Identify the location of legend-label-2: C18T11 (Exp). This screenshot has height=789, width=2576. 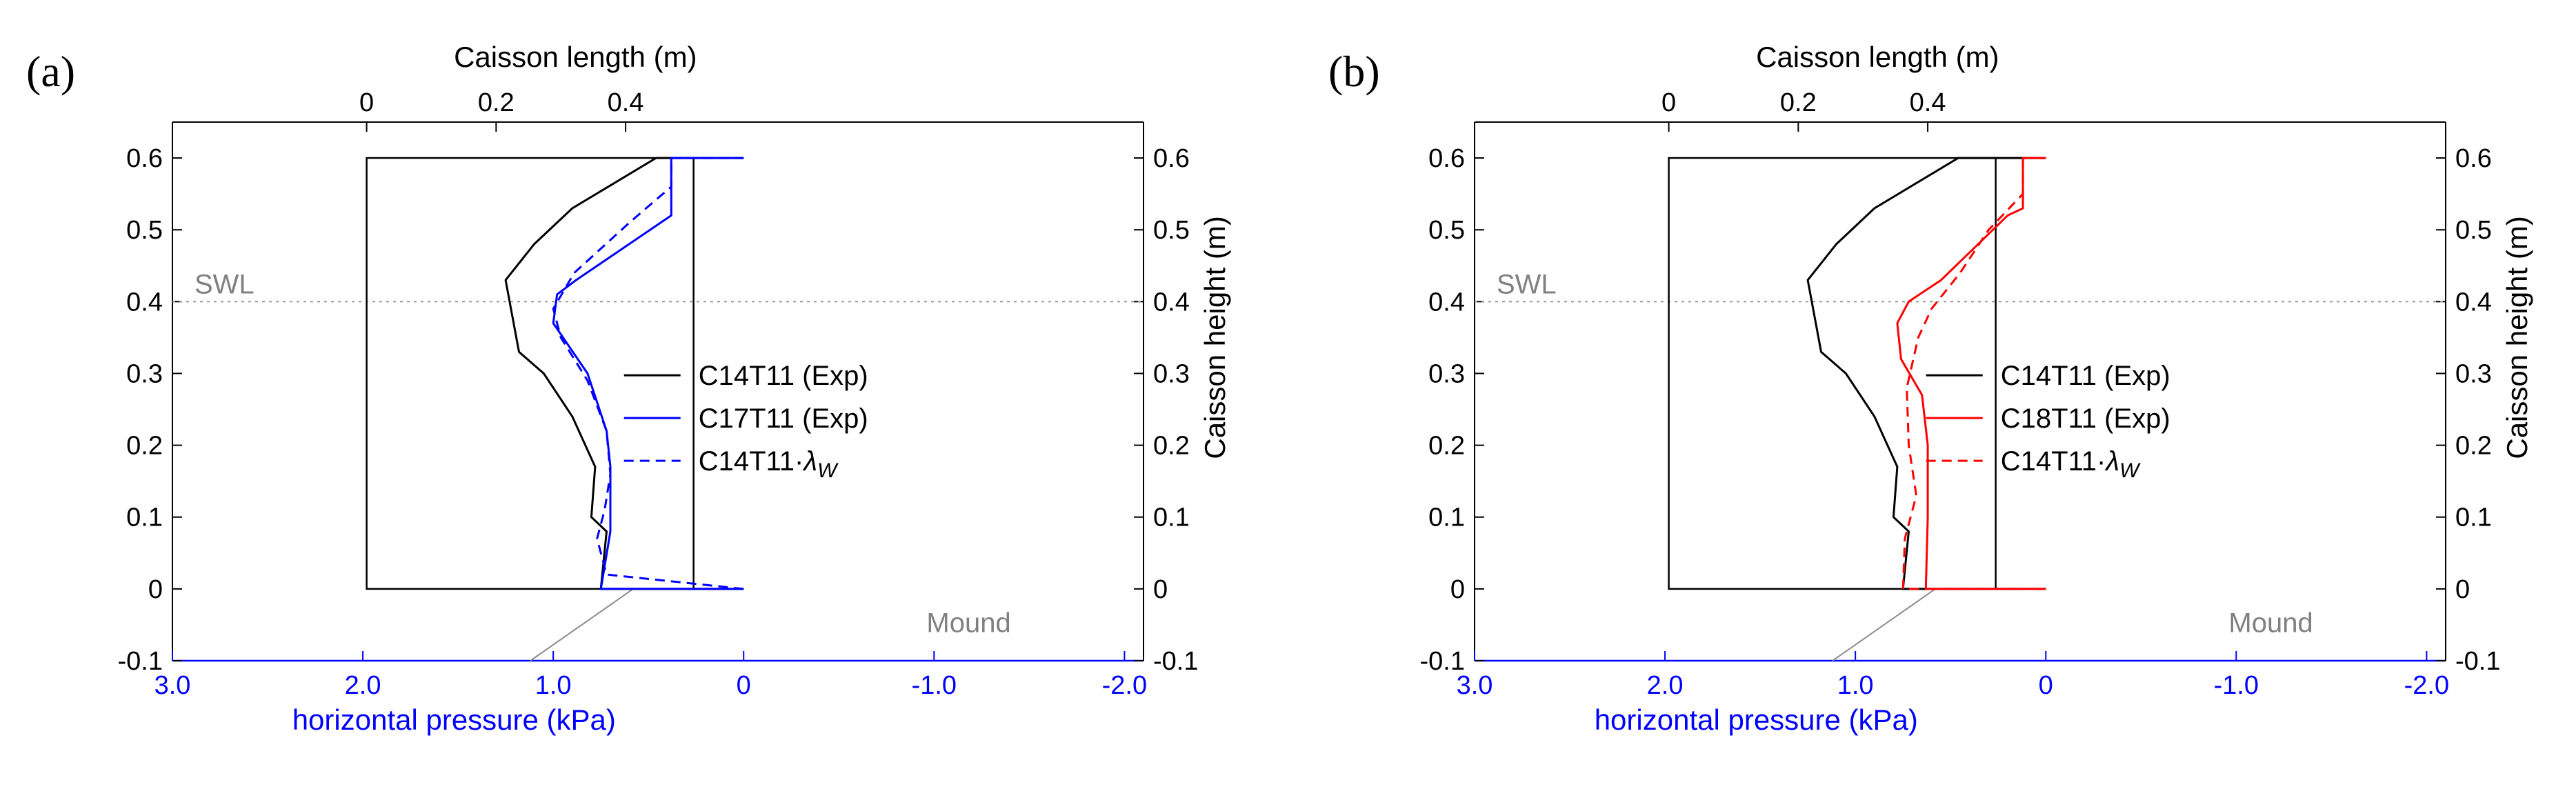
(2085, 418).